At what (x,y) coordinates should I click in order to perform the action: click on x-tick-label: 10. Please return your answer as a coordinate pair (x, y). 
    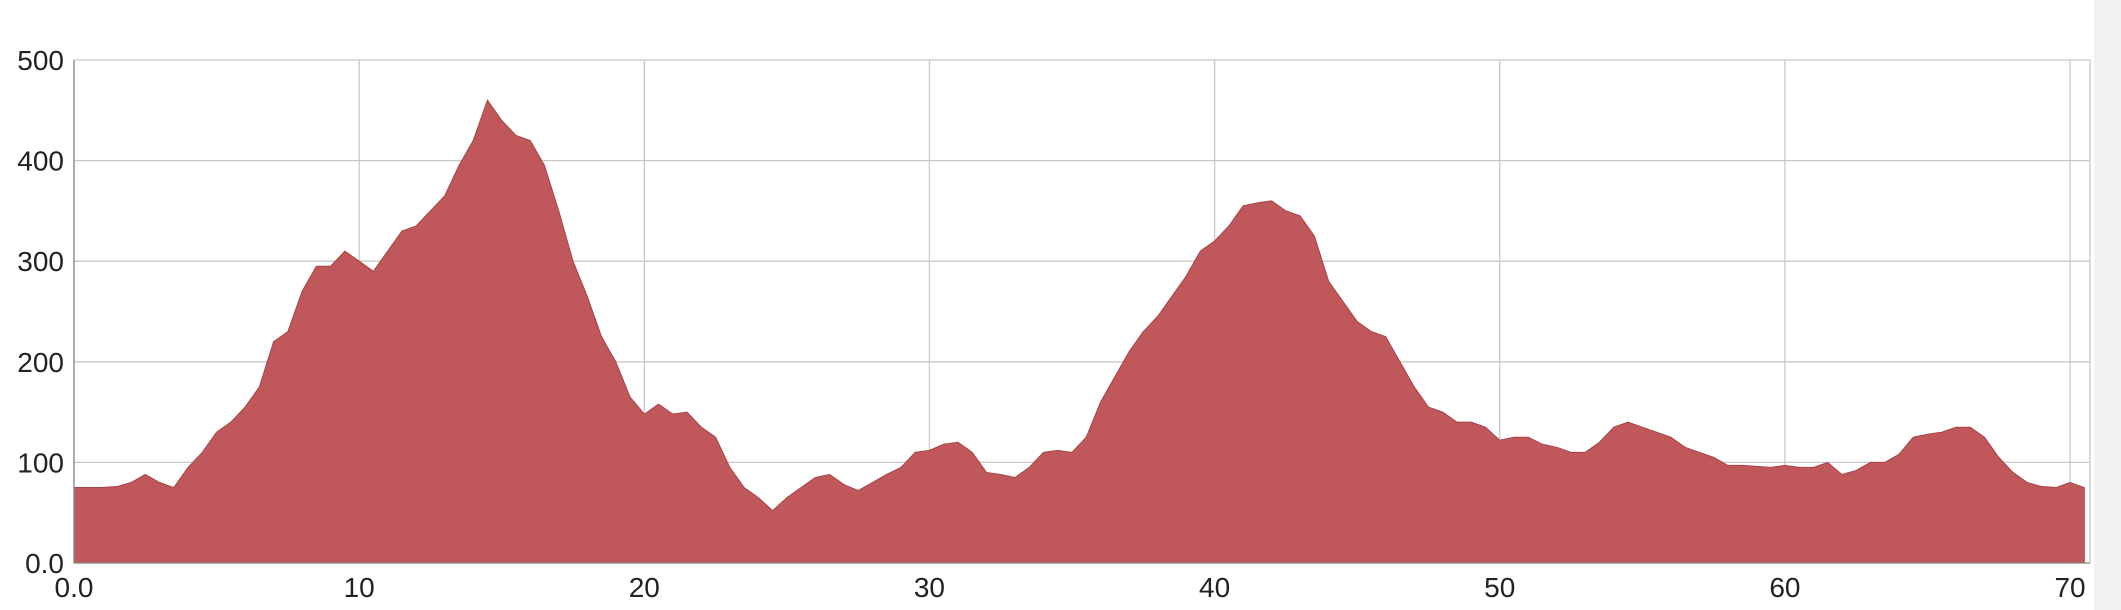
    Looking at the image, I should click on (359, 587).